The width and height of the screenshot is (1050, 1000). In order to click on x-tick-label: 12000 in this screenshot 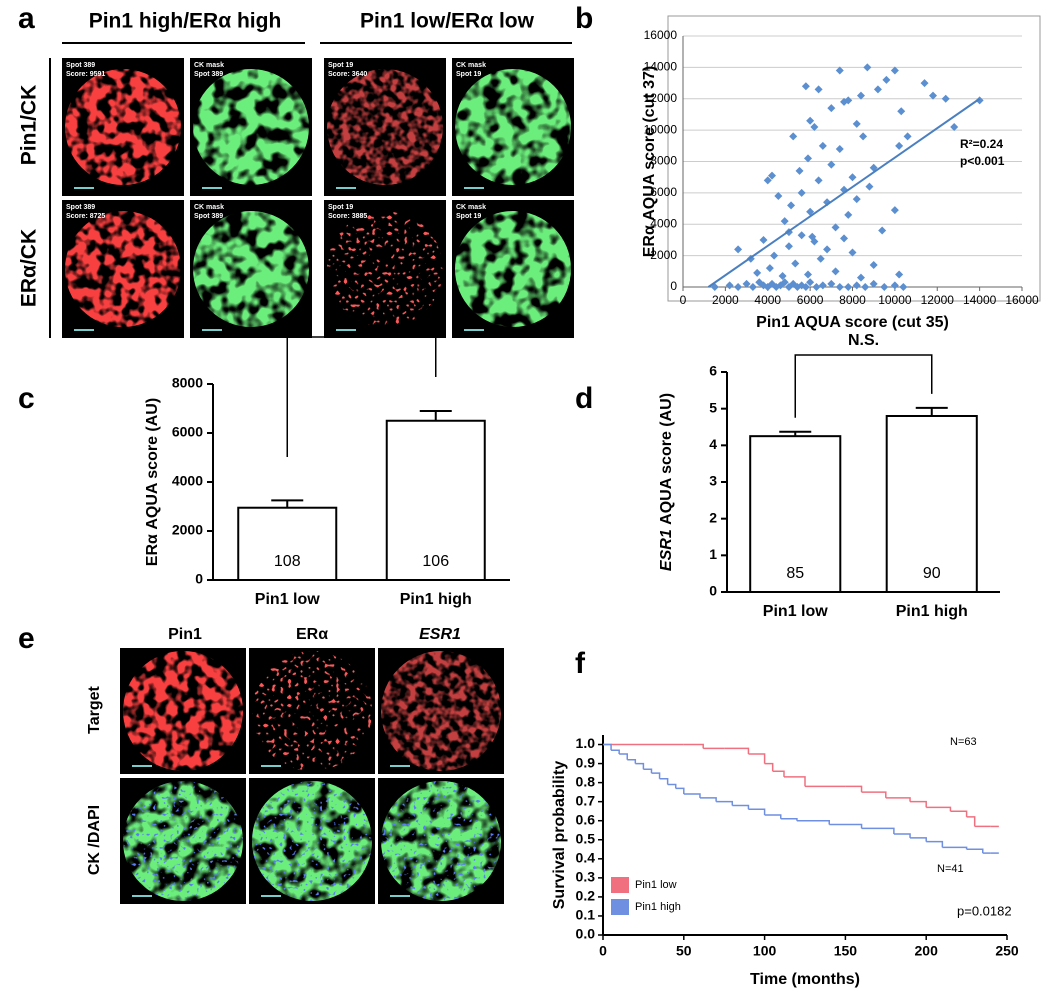, I will do `click(938, 300)`.